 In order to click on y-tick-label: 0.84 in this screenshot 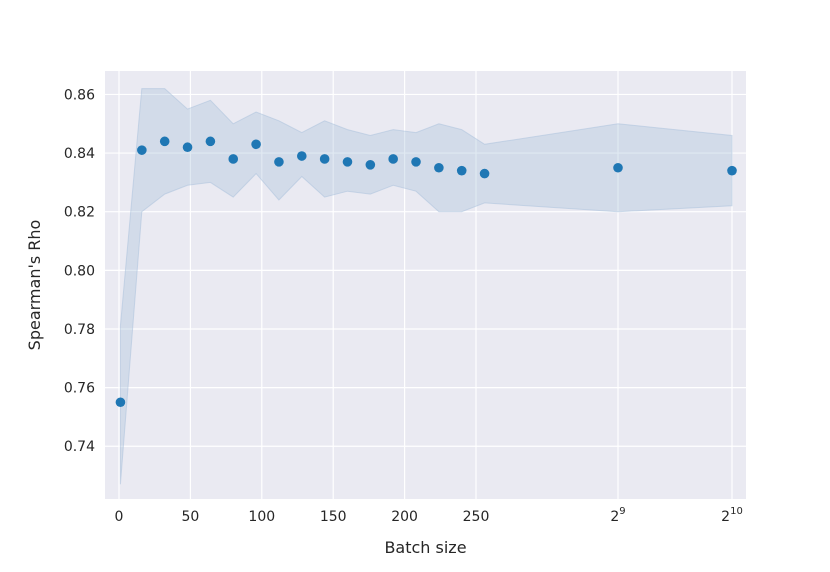, I will do `click(79, 154)`.